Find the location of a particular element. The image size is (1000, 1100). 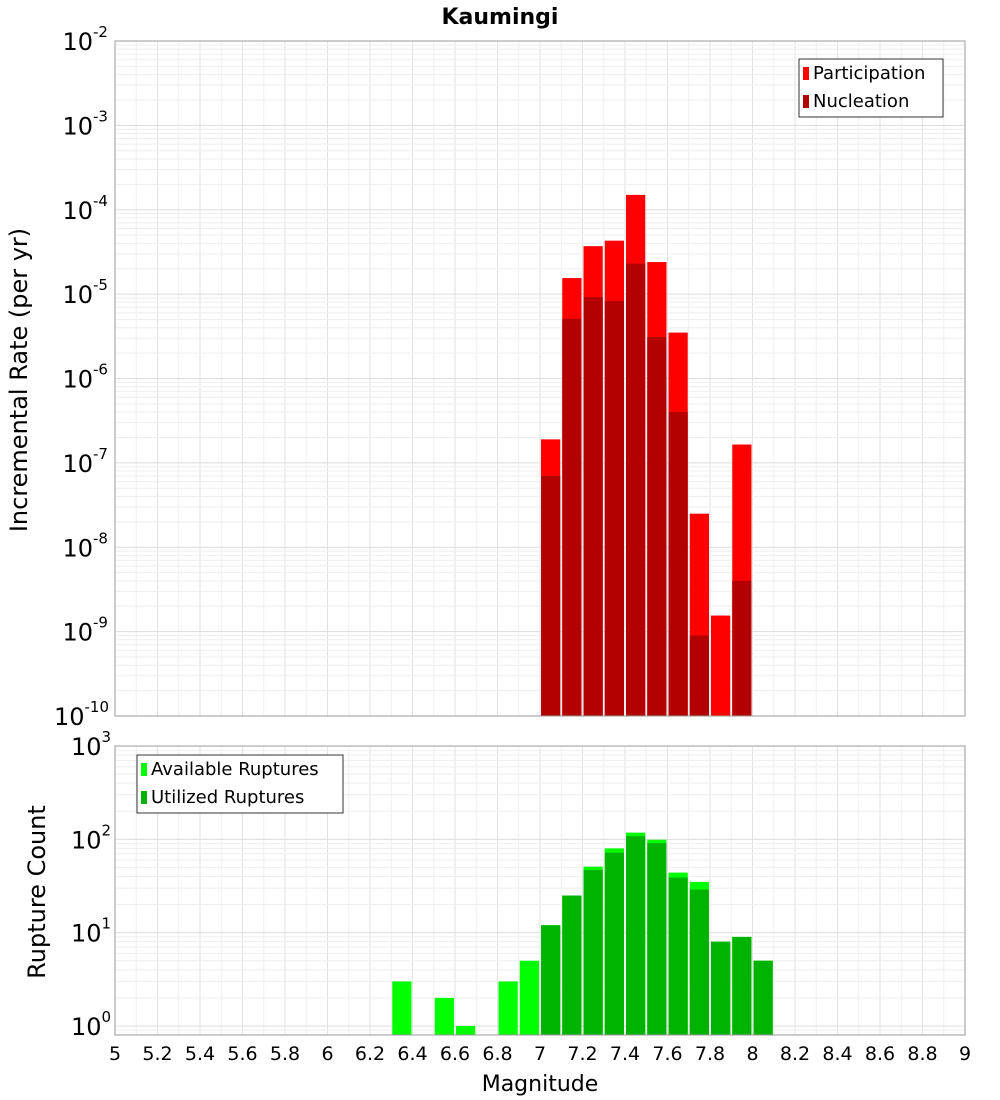

x-tick-label: 6.4 is located at coordinates (412, 1054).